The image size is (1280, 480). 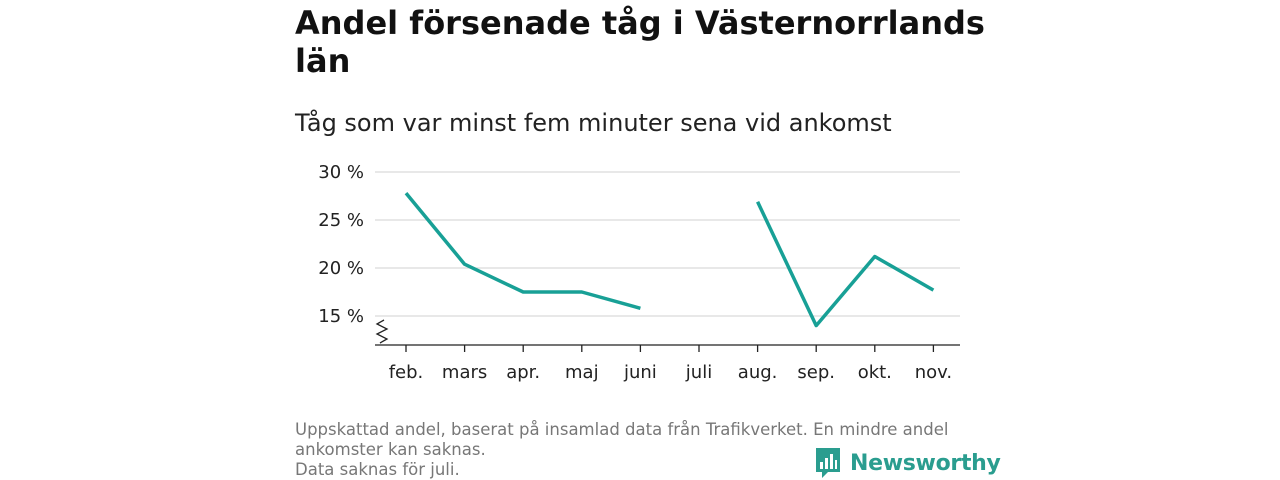 What do you see at coordinates (341, 172) in the screenshot?
I see `y-tick-label: 30 %` at bounding box center [341, 172].